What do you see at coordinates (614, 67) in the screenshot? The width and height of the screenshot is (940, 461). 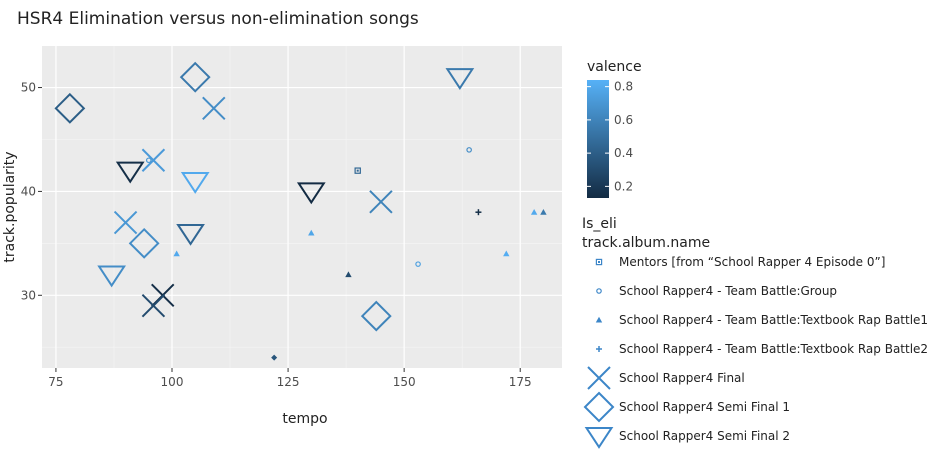 I see `color-legend-title: valence` at bounding box center [614, 67].